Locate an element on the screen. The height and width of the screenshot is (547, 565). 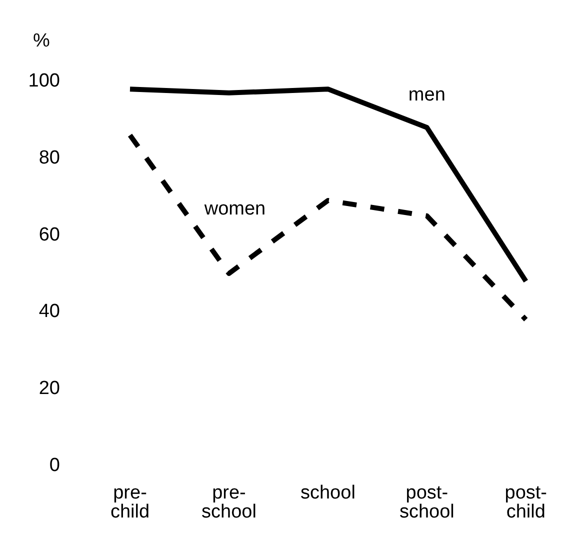
x-tick-label: post-child is located at coordinates (526, 502).